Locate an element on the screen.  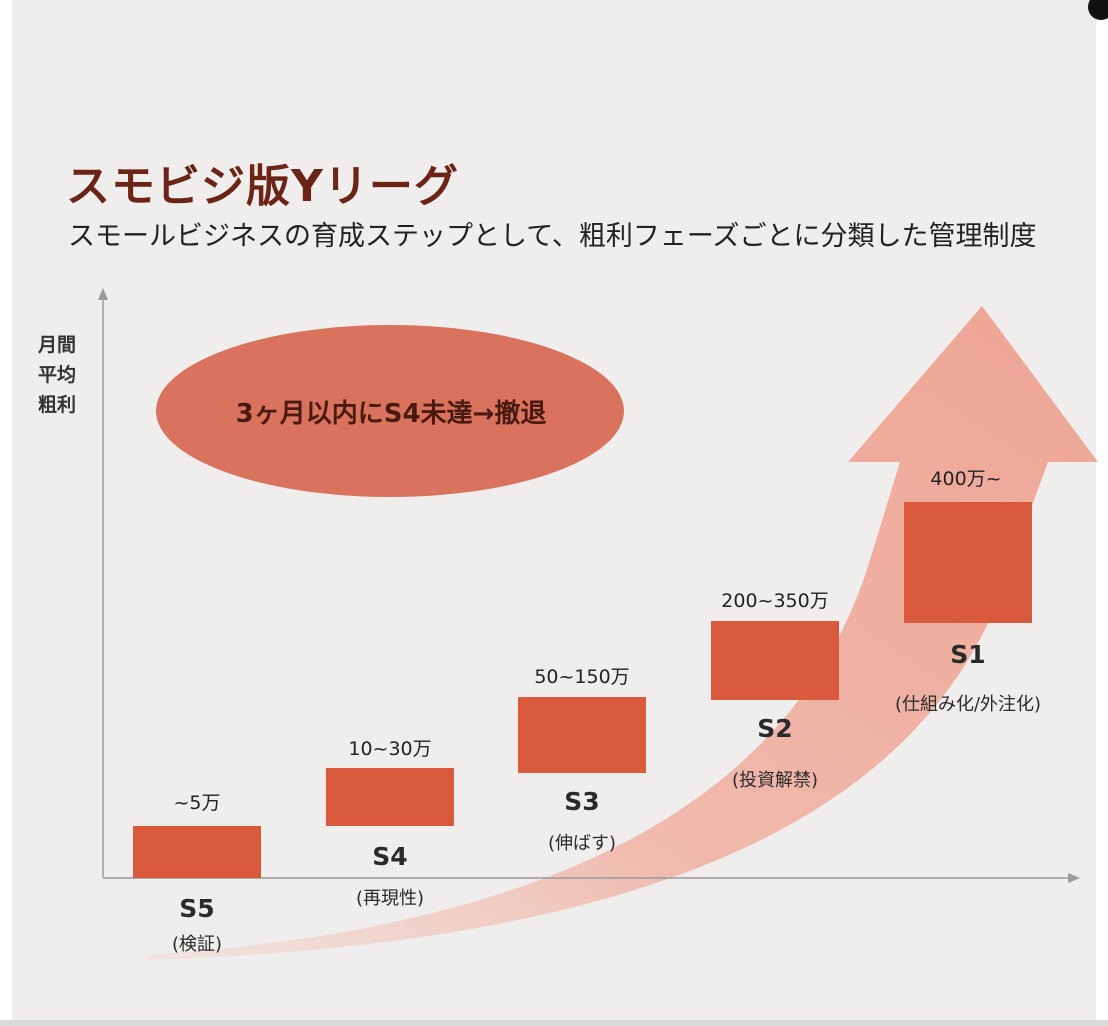
y-axis-label-line: 粗利 is located at coordinates (57, 405).